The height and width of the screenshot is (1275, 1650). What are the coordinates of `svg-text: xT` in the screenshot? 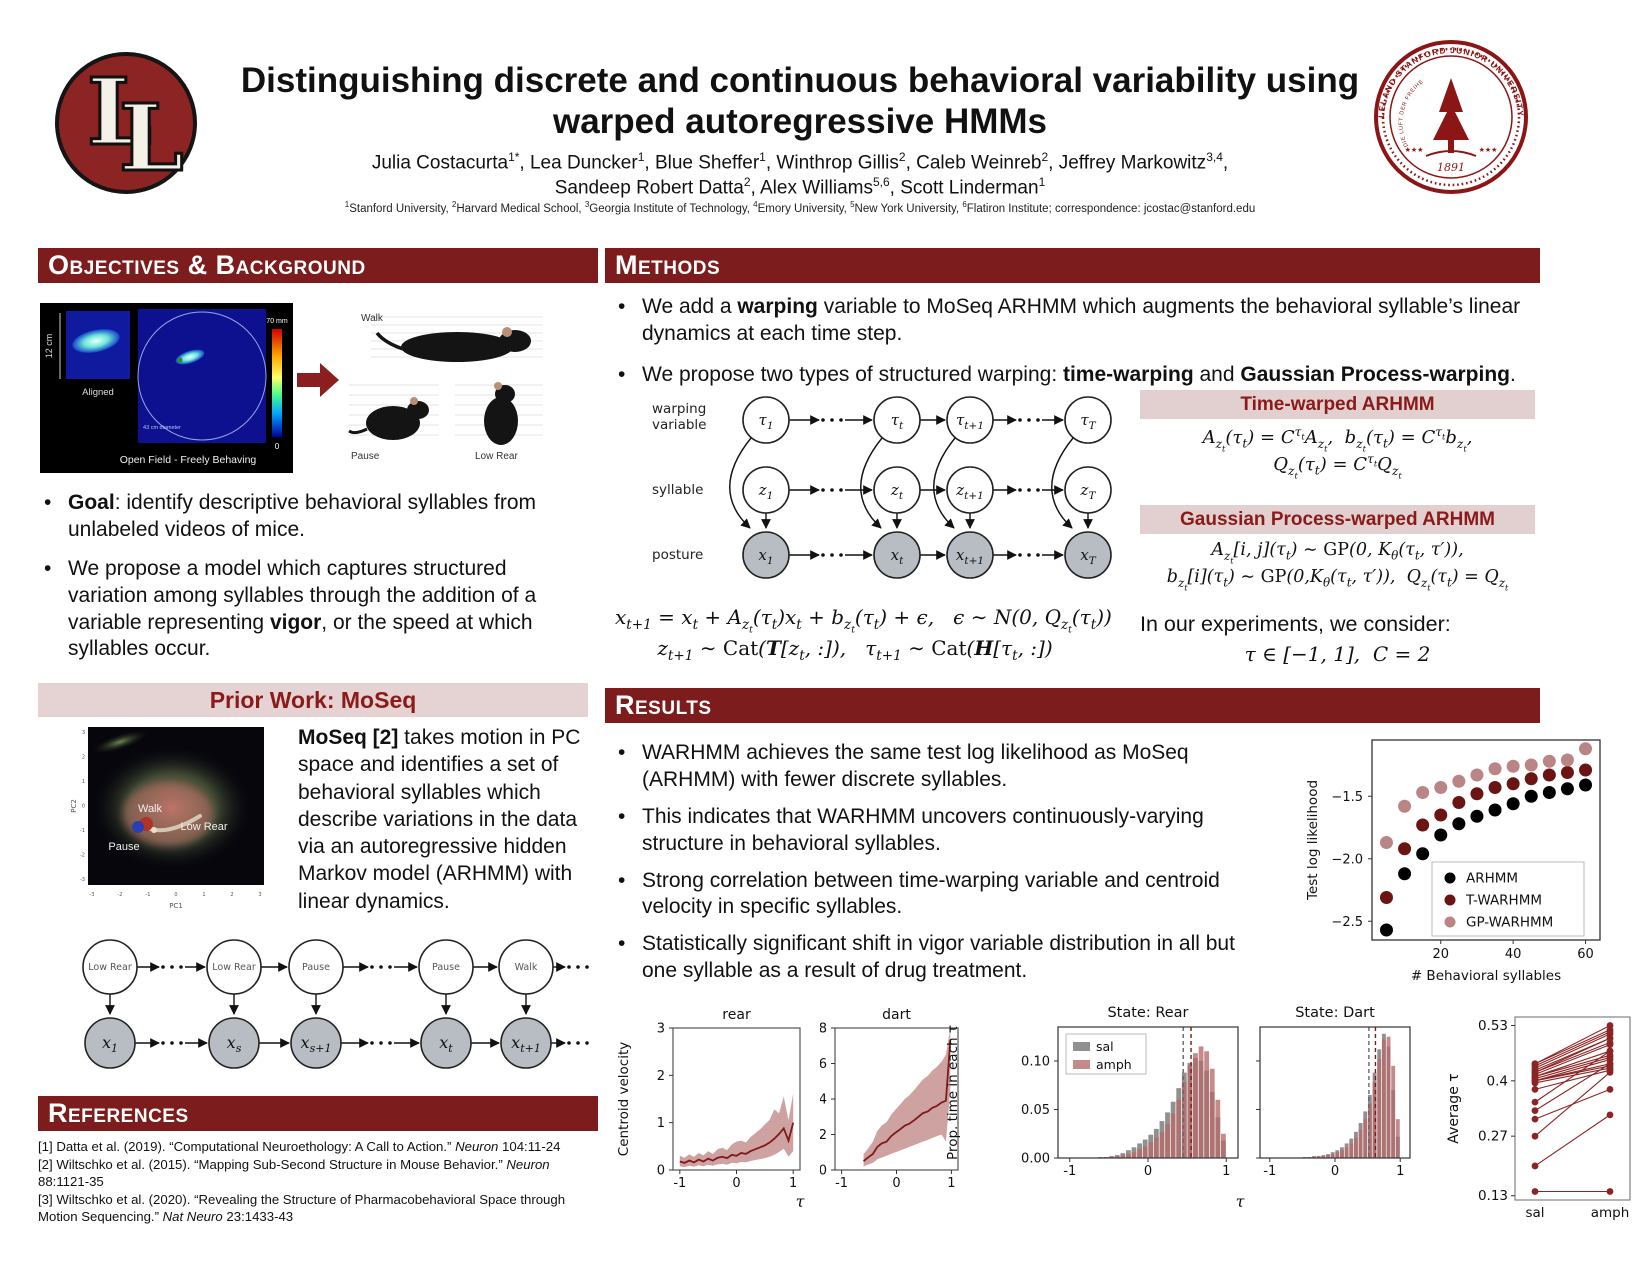 It's located at (1088, 556).